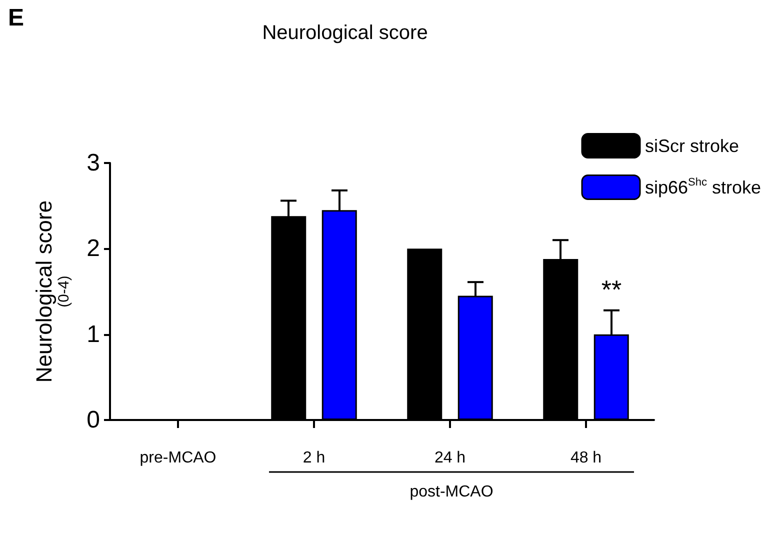 The height and width of the screenshot is (534, 776). Describe the element at coordinates (692, 146) in the screenshot. I see `legend-label: siScr stroke` at that location.